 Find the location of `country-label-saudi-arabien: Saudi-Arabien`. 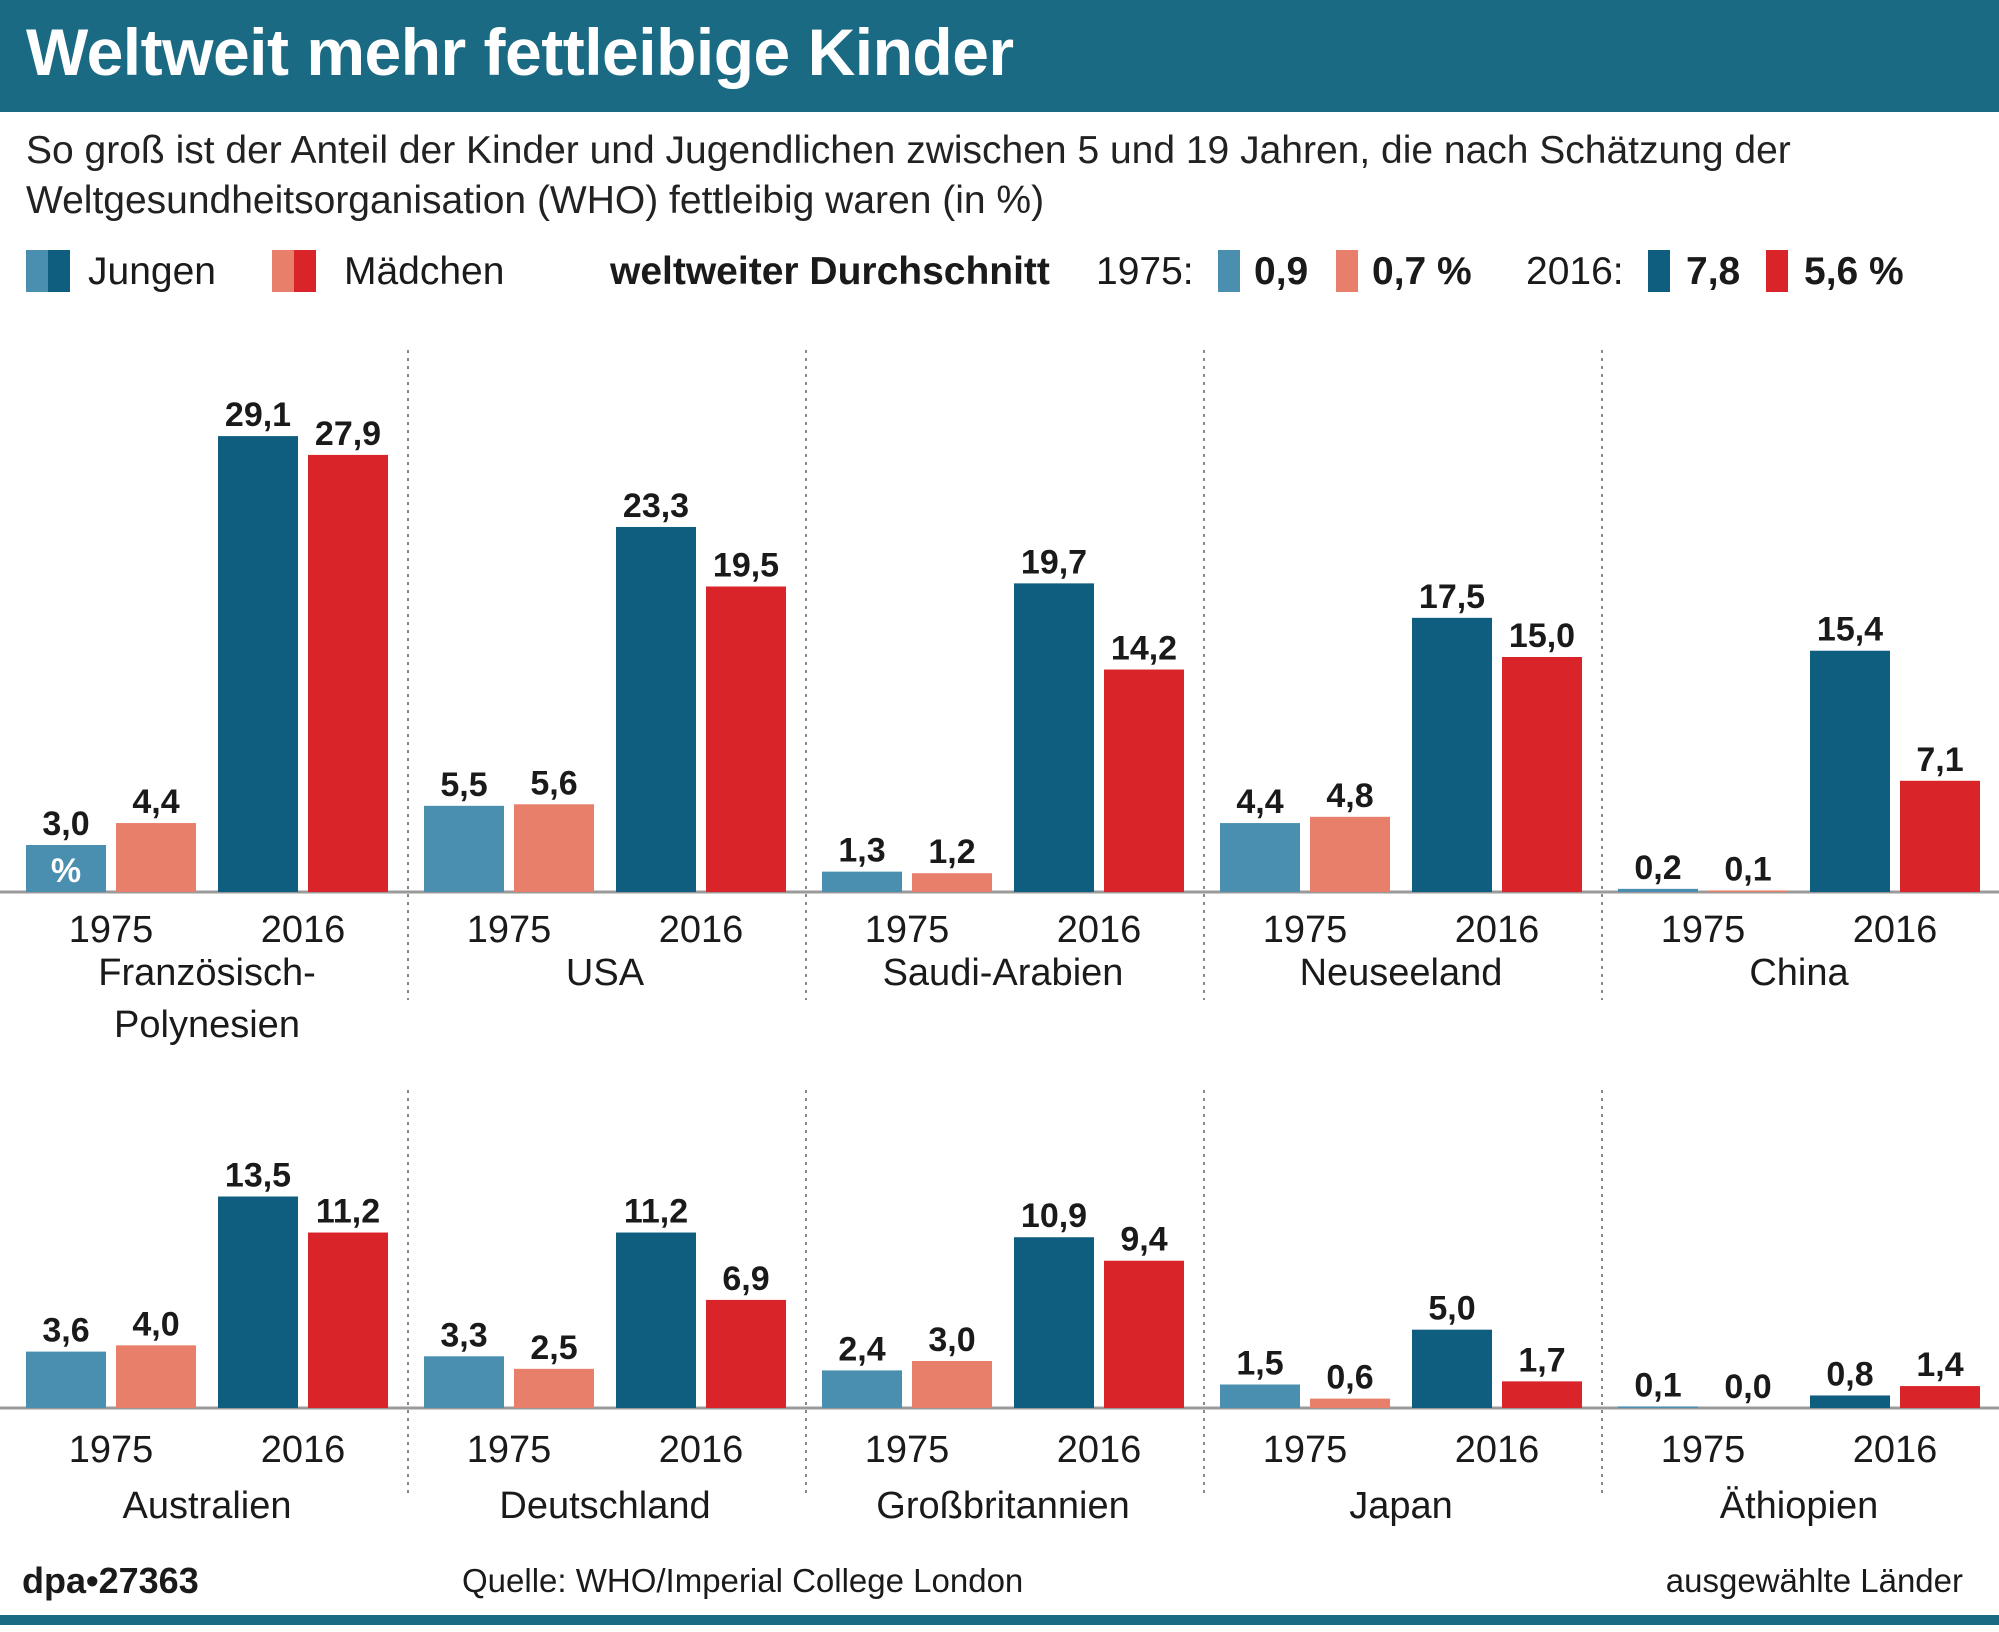

country-label-saudi-arabien: Saudi-Arabien is located at coordinates (1003, 973).